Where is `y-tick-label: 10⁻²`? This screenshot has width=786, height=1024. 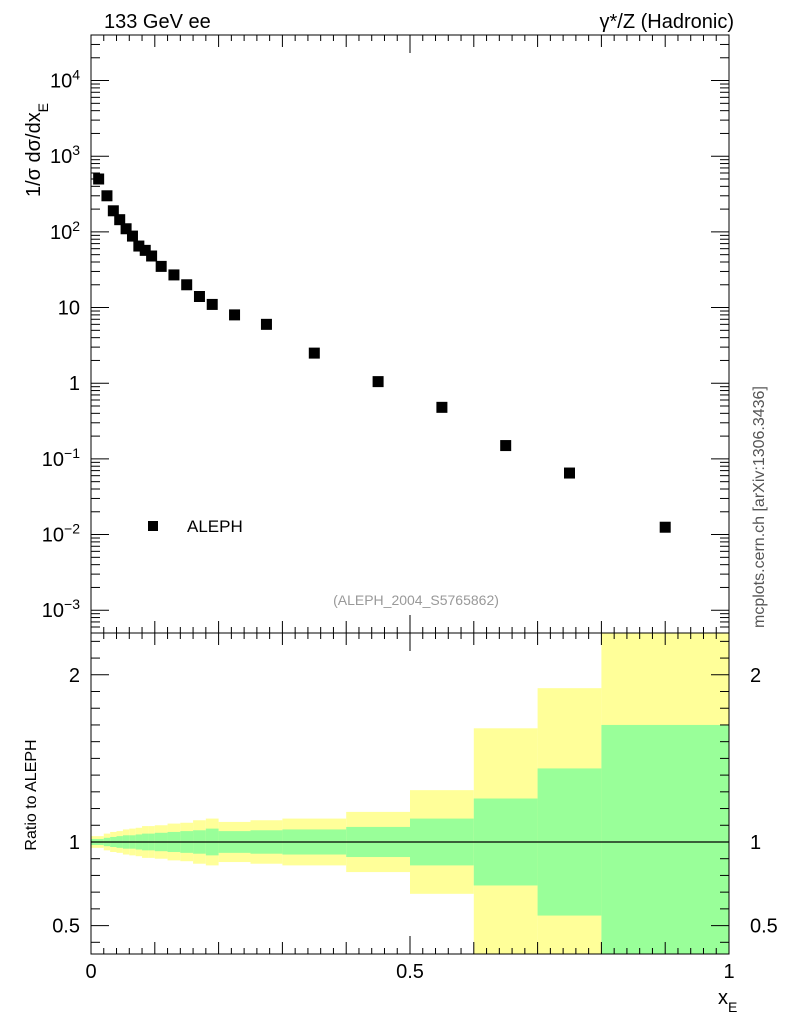
y-tick-label: 10⁻² is located at coordinates (61, 534).